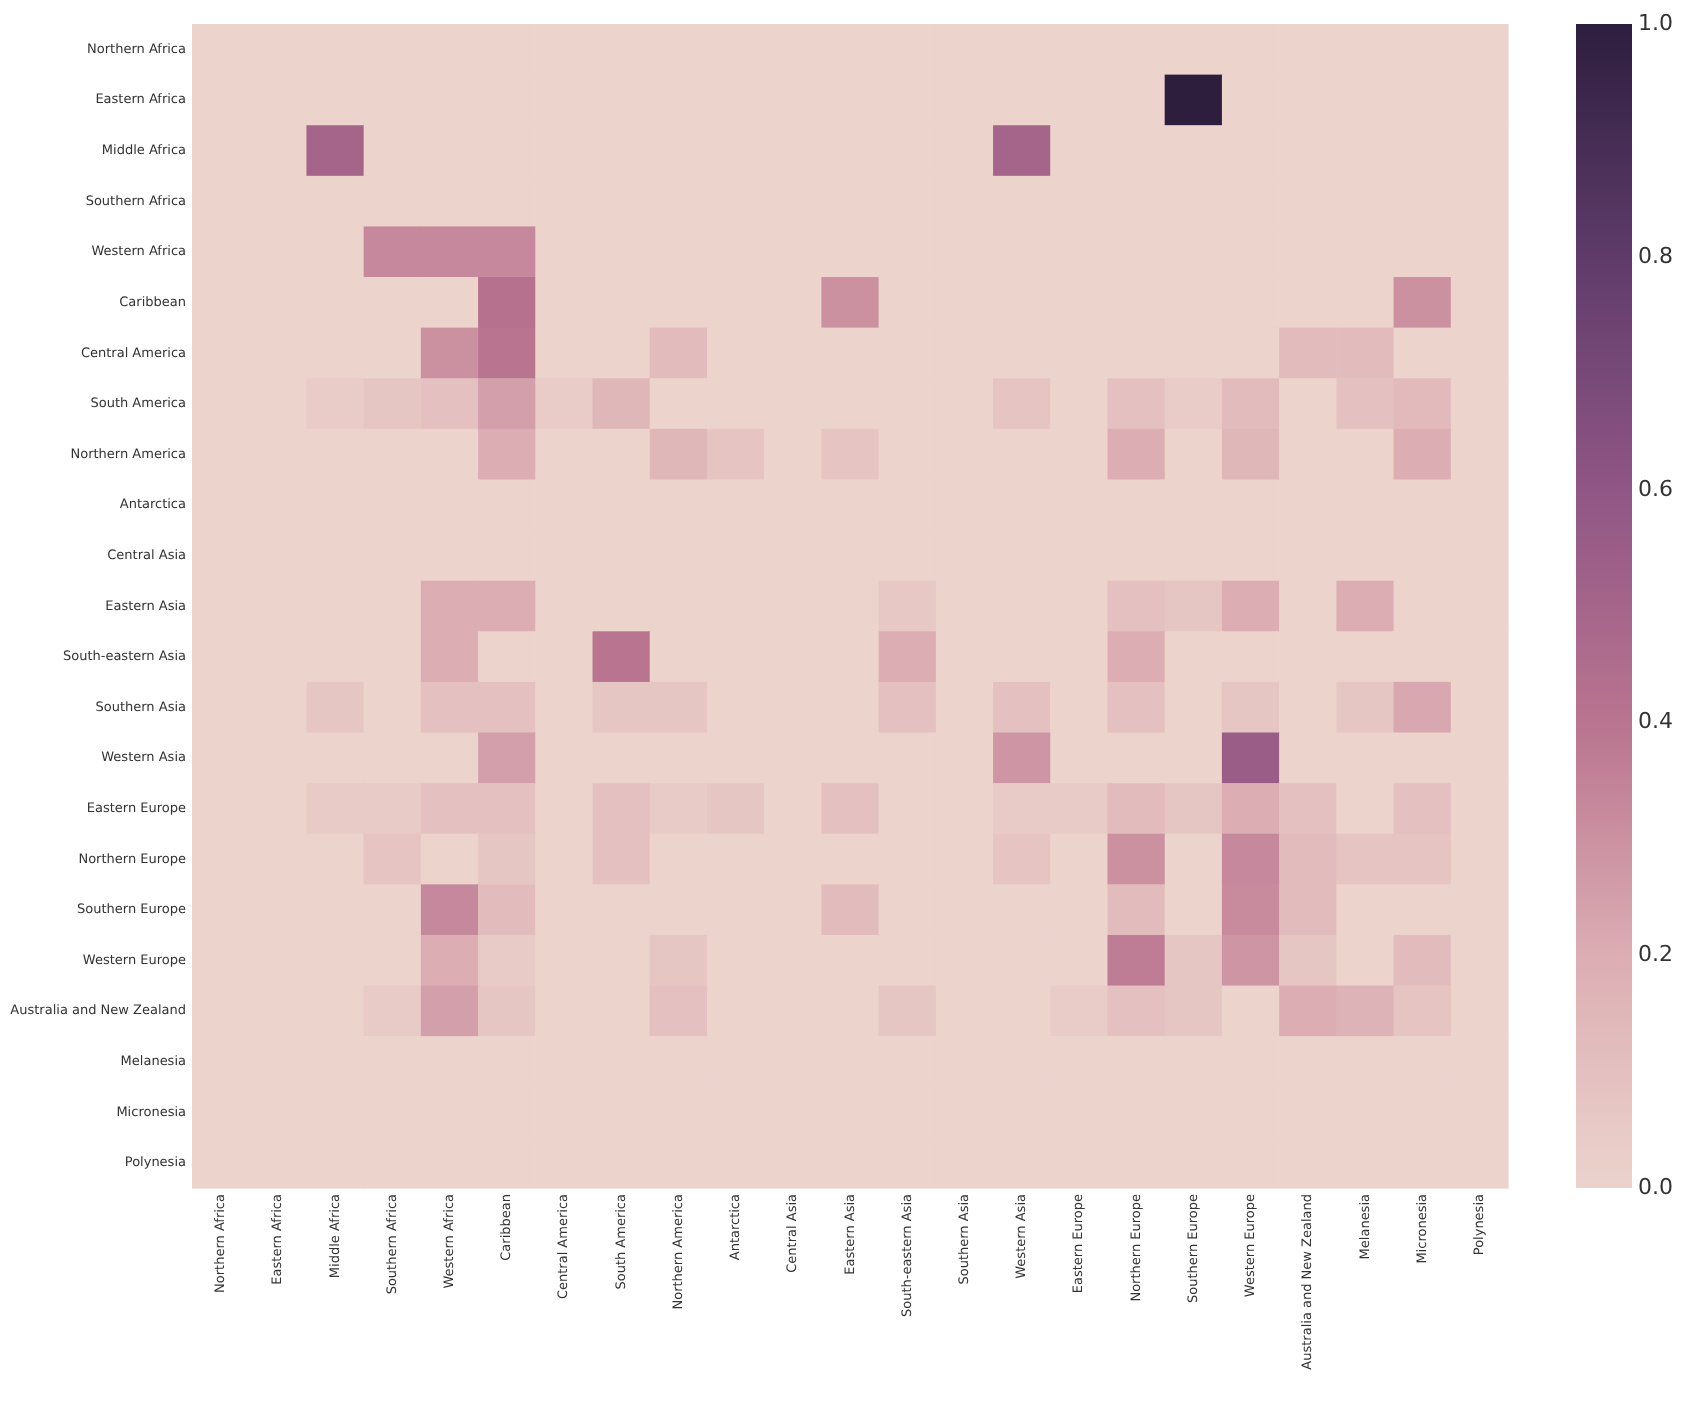 The image size is (1692, 1416). What do you see at coordinates (1655, 1187) in the screenshot?
I see `color-bar-label: 0.0` at bounding box center [1655, 1187].